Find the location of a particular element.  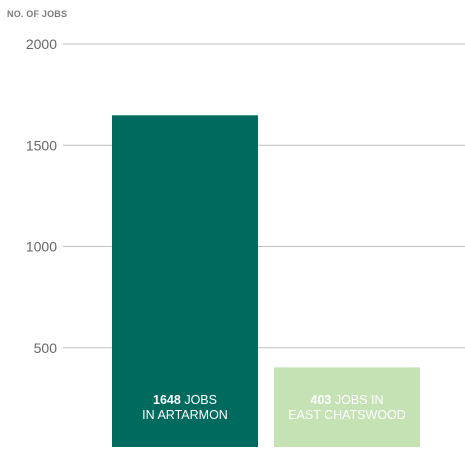

bar-label-line1-0: 1648 JOBS is located at coordinates (185, 400).